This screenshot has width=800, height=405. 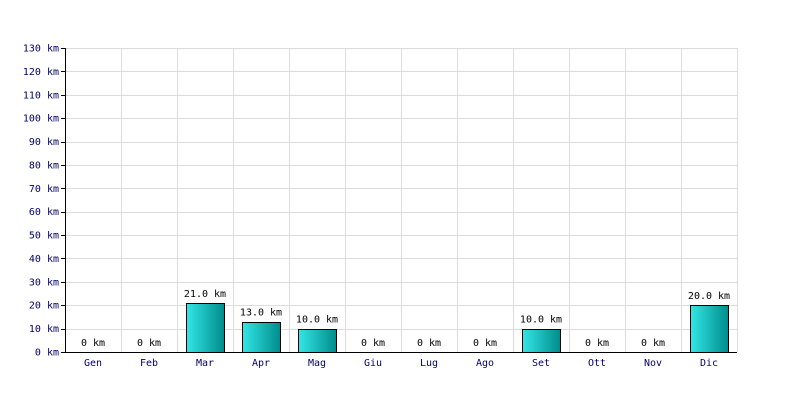 I want to click on bar-set, so click(x=541, y=341).